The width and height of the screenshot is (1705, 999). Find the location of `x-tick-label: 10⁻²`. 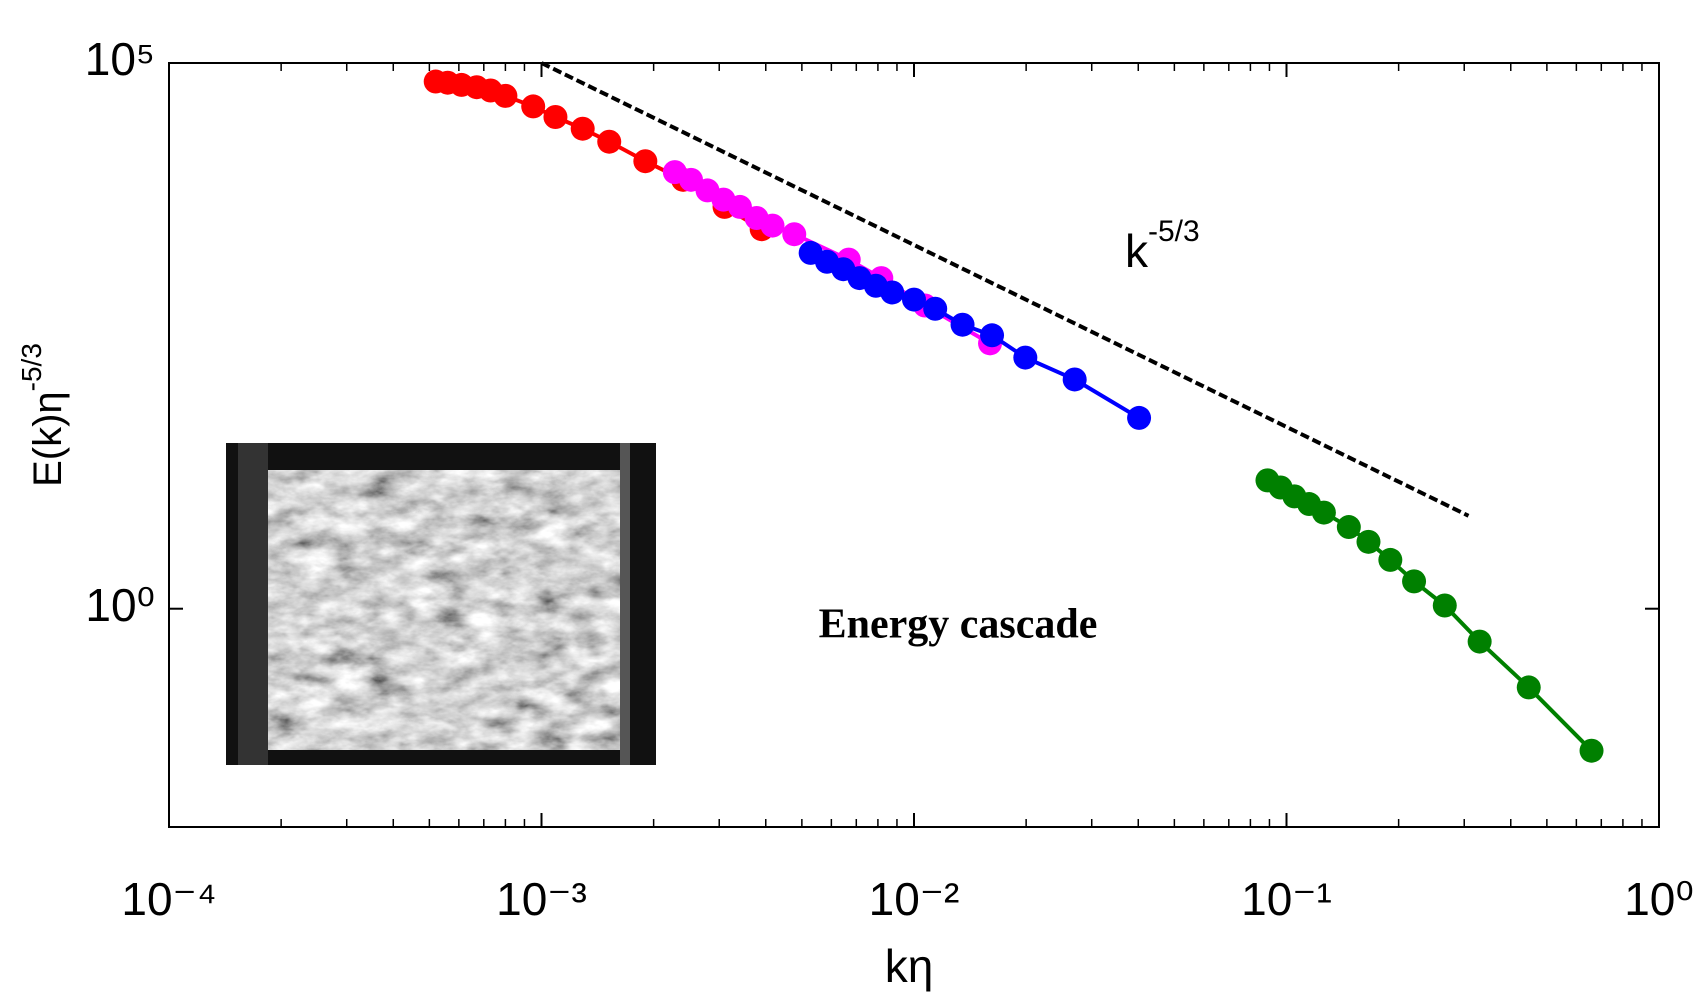

x-tick-label: 10⁻² is located at coordinates (914, 899).